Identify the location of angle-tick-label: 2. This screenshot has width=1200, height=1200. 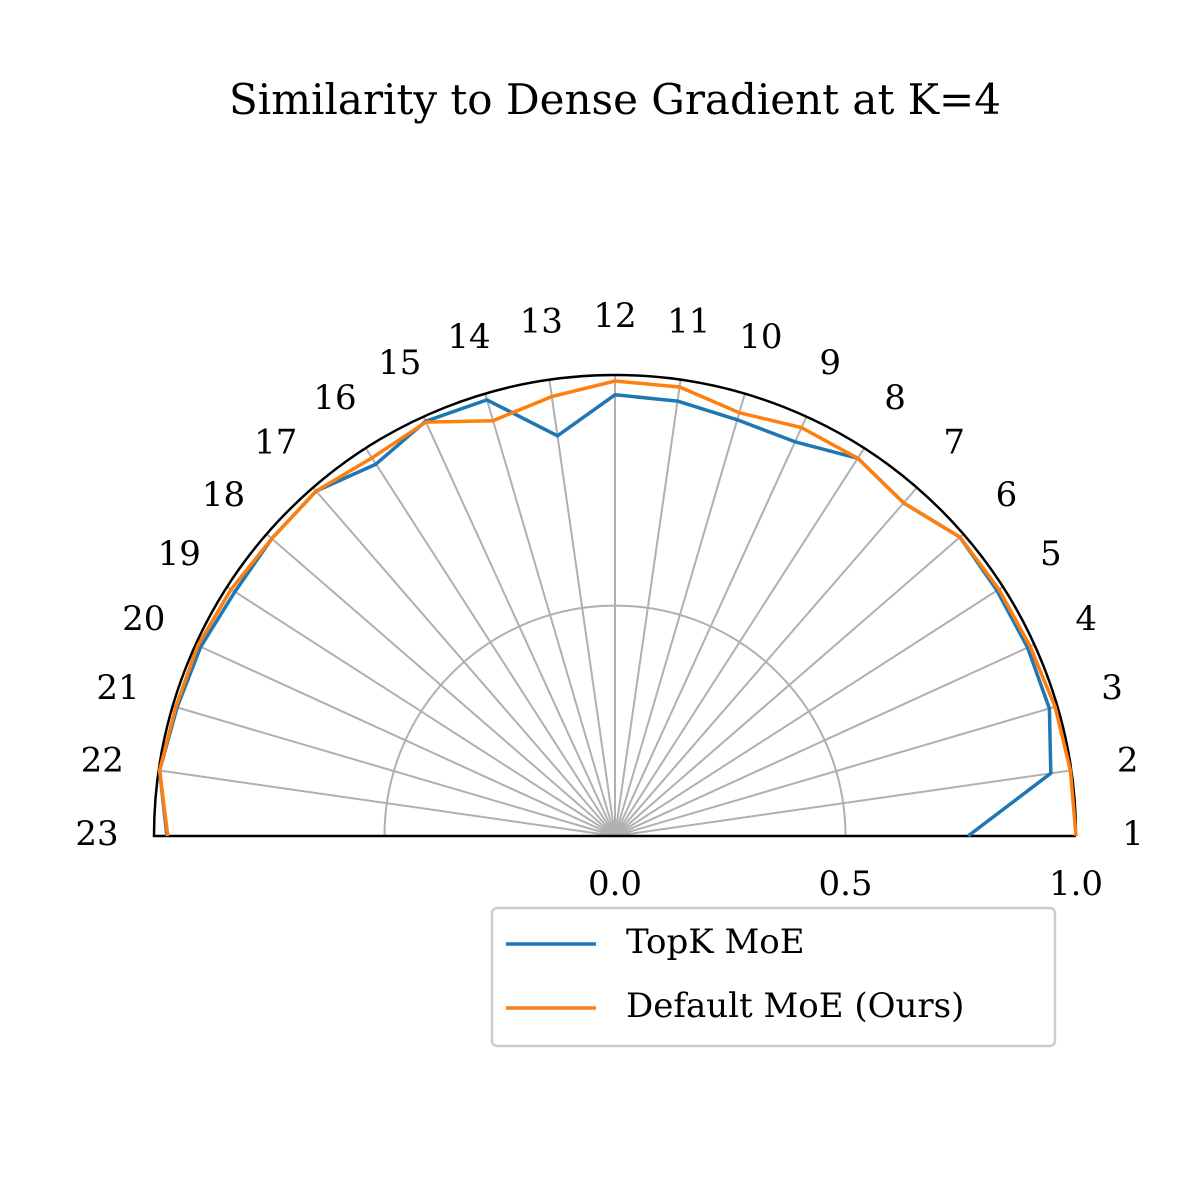
(1128, 760).